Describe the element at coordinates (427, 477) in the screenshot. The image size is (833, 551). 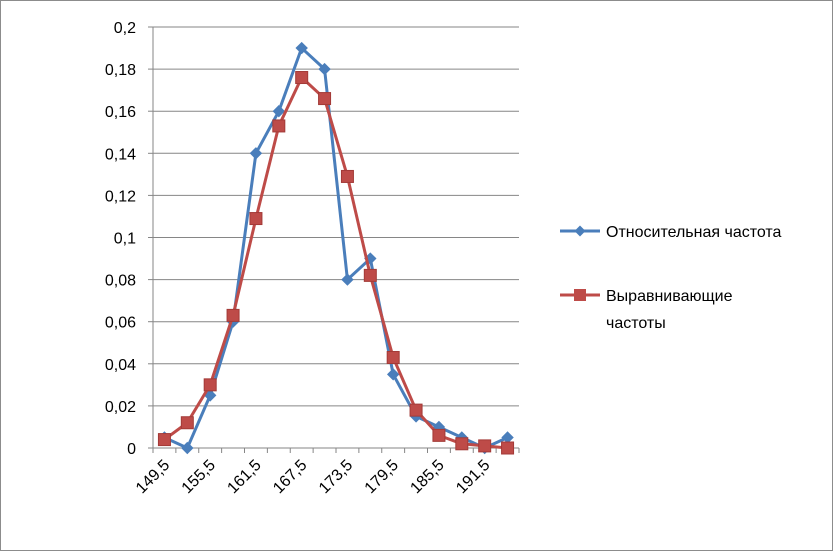
I see `x-tick-label: 185,5` at that location.